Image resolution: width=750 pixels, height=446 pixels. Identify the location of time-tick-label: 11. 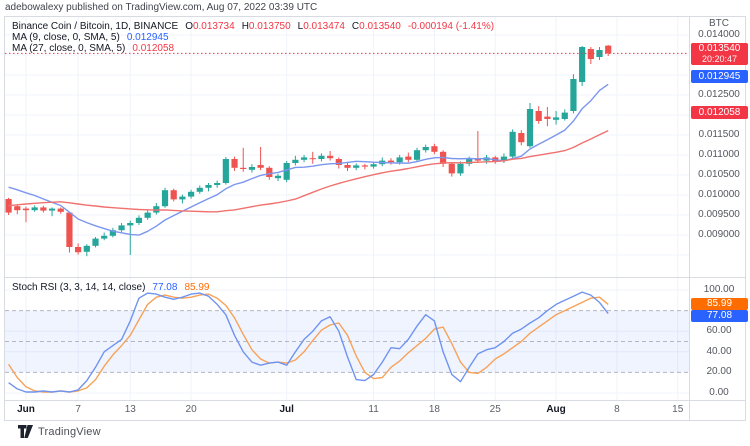
(373, 409).